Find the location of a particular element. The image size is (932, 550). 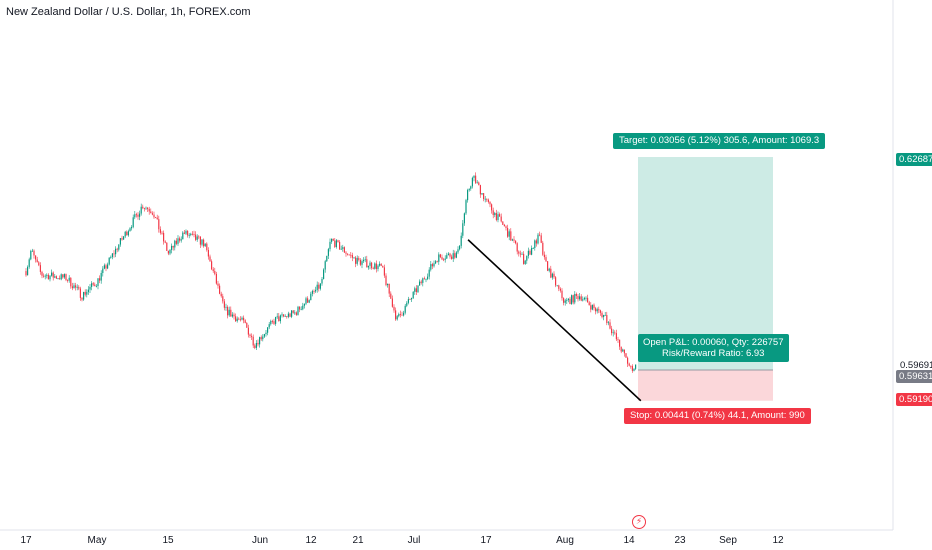

x-tick-label: 17 is located at coordinates (26, 540).